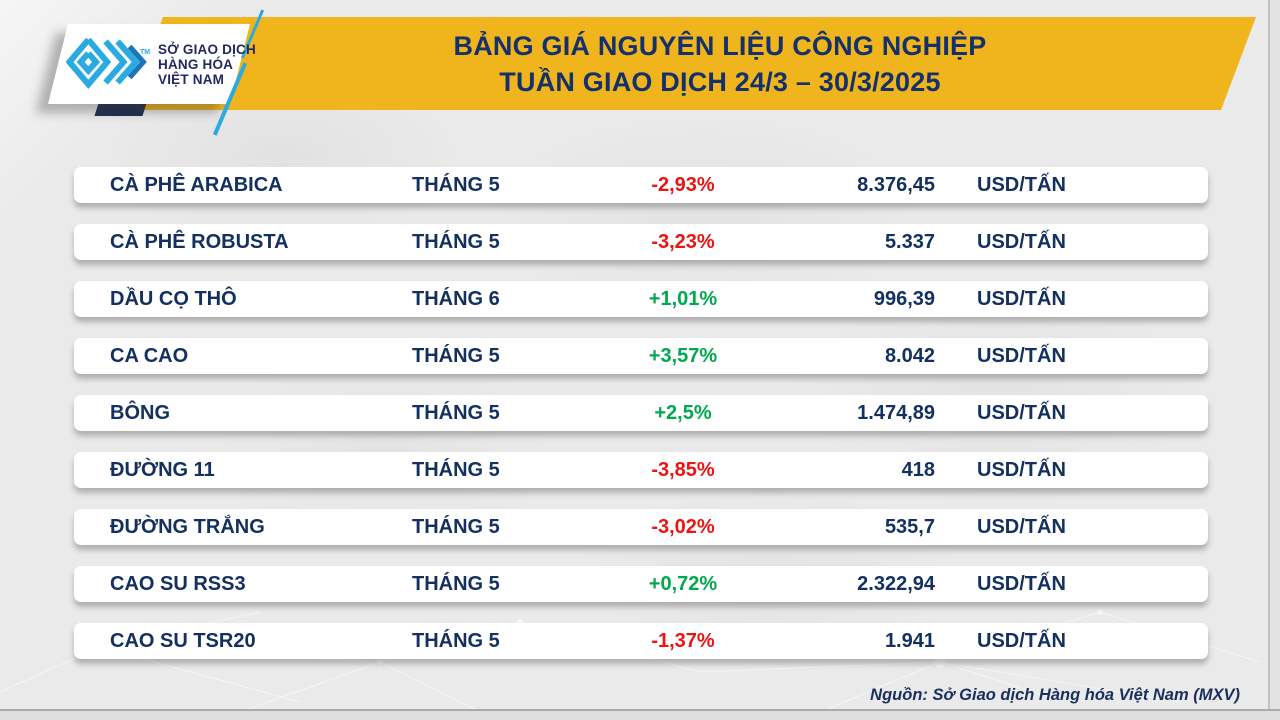 Image resolution: width=1280 pixels, height=720 pixels. I want to click on commodity-name: DẦU CỌ THÔ, so click(173, 298).